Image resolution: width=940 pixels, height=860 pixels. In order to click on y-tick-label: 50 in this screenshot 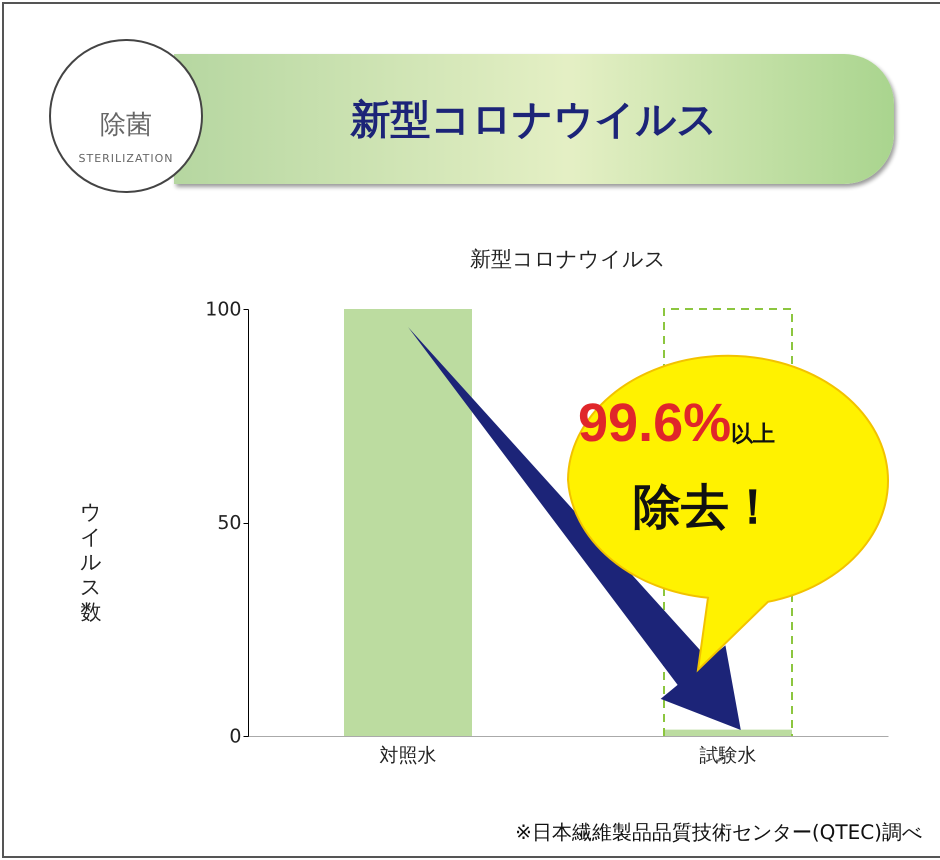, I will do `click(229, 523)`.